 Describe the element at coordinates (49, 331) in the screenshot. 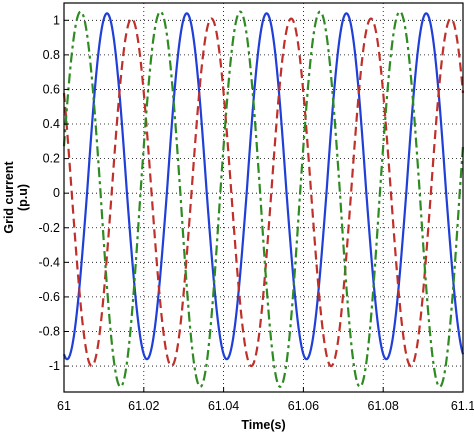

I see `y-tick-label: -0.8` at that location.